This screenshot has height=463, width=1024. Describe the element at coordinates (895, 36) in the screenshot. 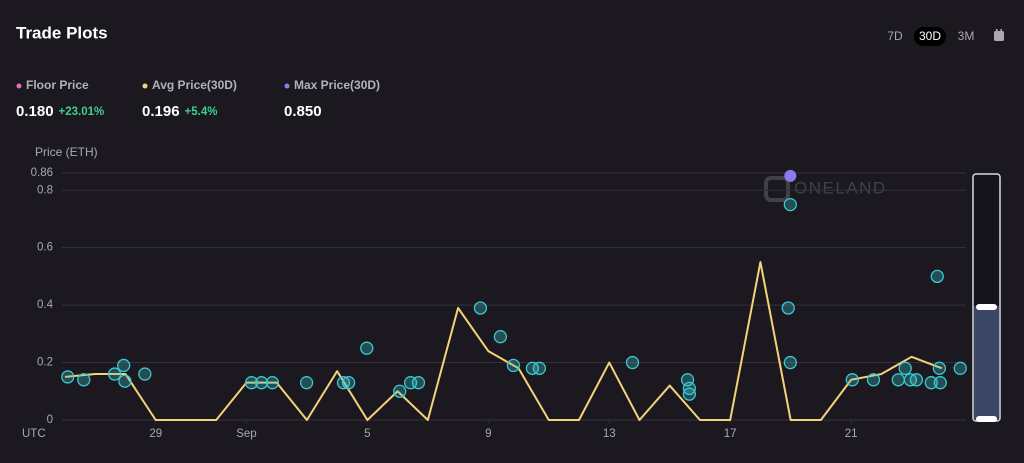

I see `tab: 7D` at that location.